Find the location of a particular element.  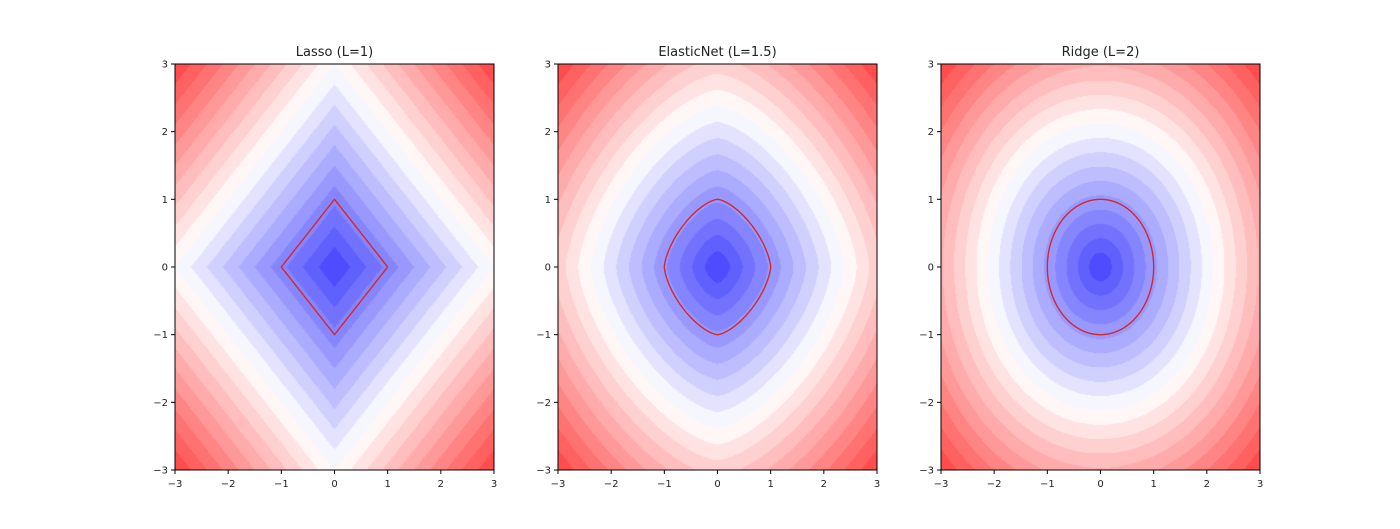

panel-title: ElasticNet (L=1.5) is located at coordinates (717, 52).